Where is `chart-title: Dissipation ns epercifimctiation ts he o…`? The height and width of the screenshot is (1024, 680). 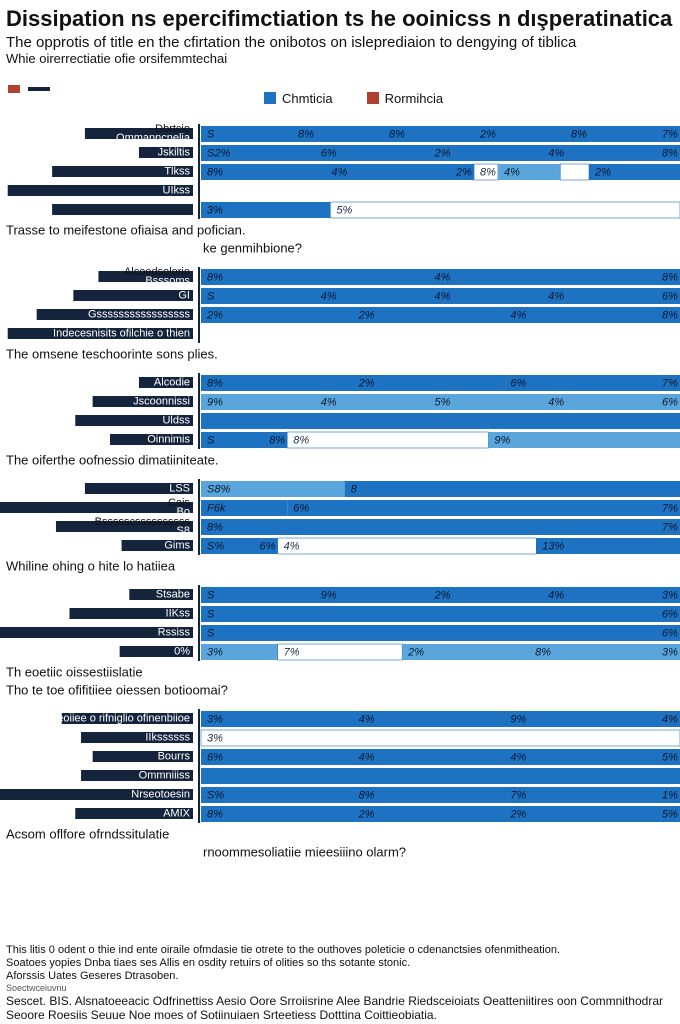 chart-title: Dissipation ns epercifimctiation ts he o… is located at coordinates (340, 18).